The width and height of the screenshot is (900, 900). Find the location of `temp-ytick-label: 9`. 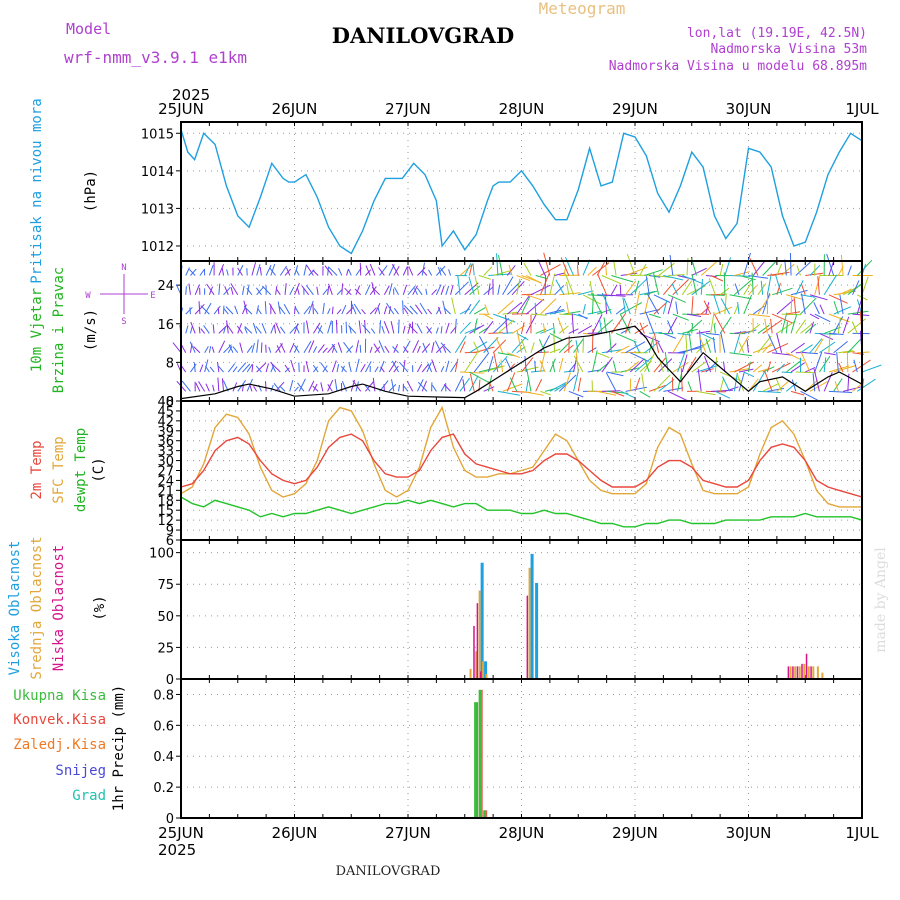

temp-ytick-label: 9 is located at coordinates (170, 531).